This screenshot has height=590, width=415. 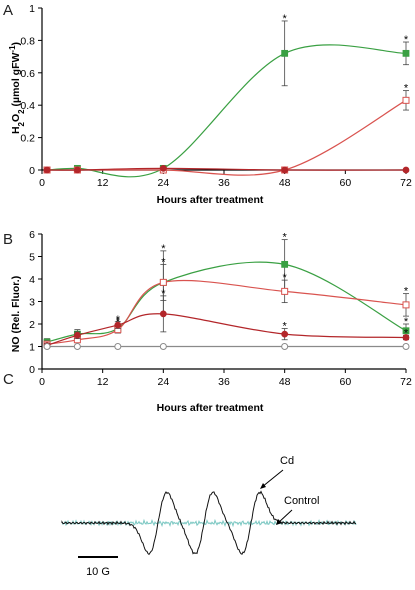 I want to click on scale-bar-label: 10 G, so click(x=98, y=572).